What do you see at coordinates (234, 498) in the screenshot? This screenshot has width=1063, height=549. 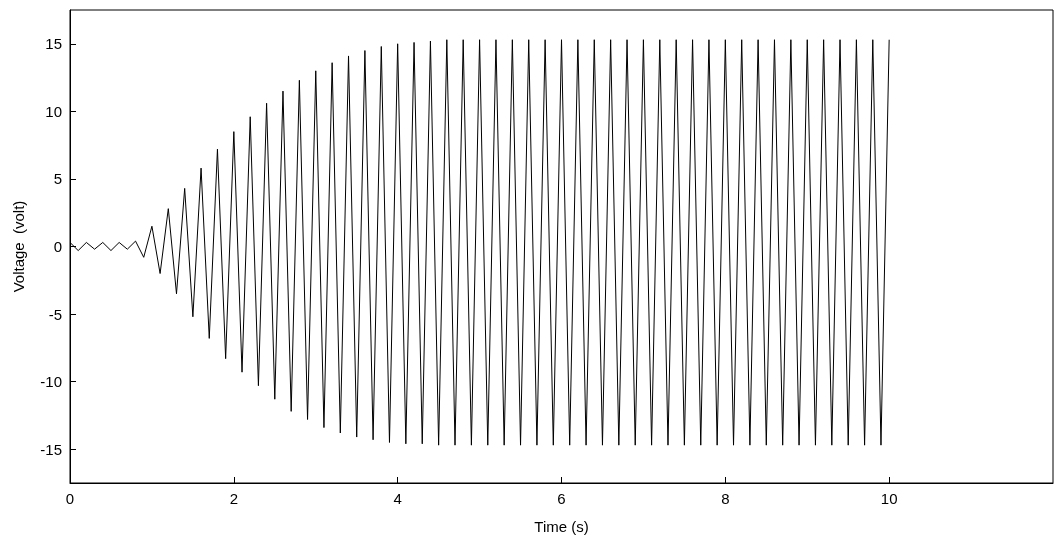 I see `x-tick-label: 2` at bounding box center [234, 498].